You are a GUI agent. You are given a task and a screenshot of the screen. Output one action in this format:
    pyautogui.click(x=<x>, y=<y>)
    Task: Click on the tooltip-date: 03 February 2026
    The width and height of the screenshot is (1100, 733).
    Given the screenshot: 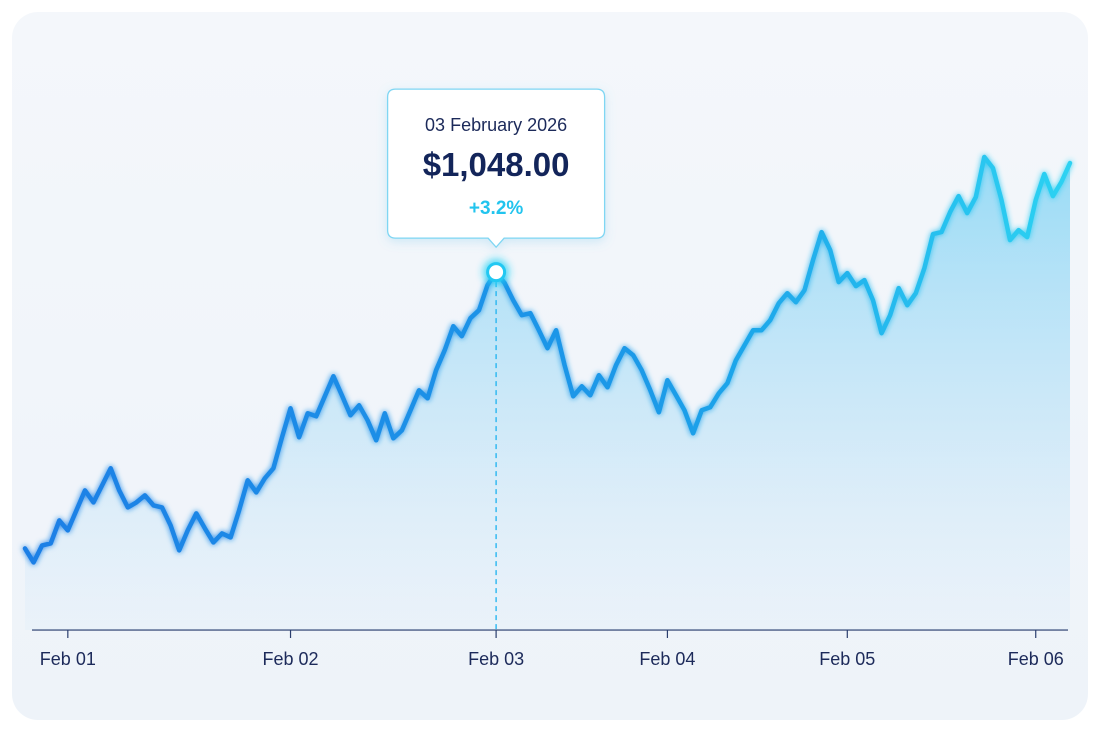 What is the action you would take?
    pyautogui.click(x=496, y=125)
    